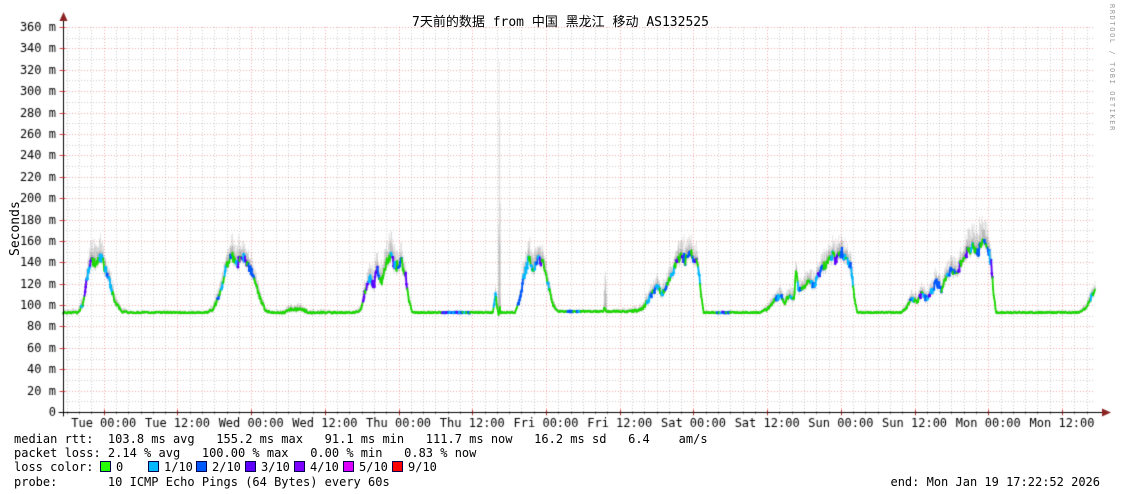  What do you see at coordinates (995, 482) in the screenshot?
I see `end-timestamp: end: Mon Jan 19 17:22:52 2026` at bounding box center [995, 482].